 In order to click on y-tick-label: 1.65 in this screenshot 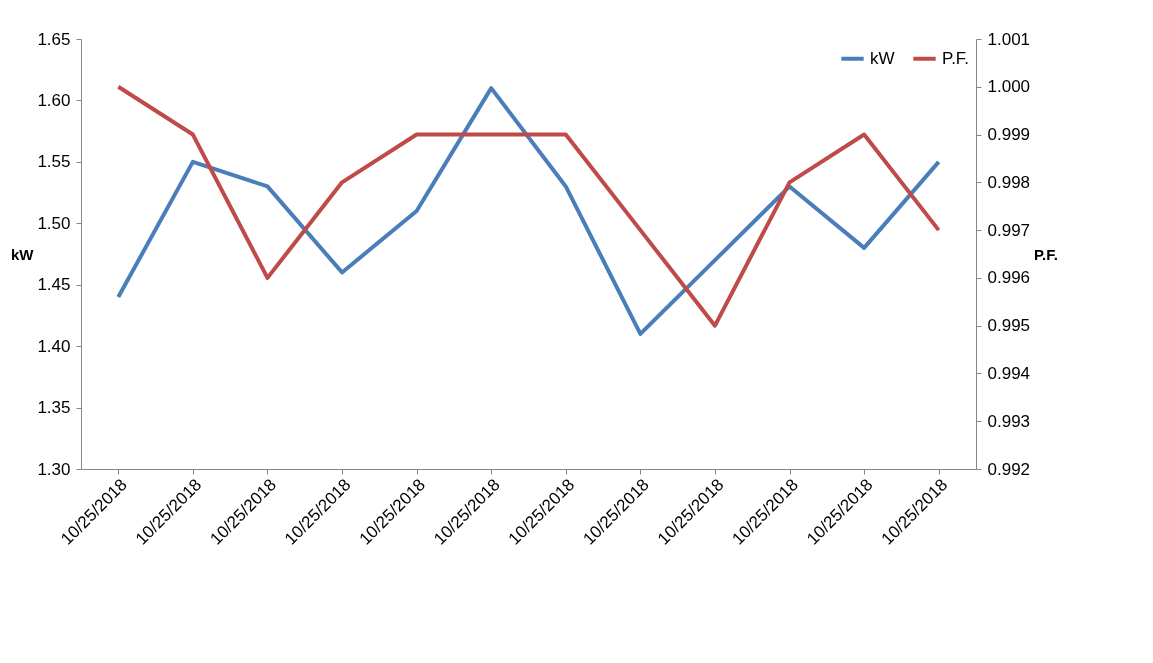, I will do `click(54, 39)`.